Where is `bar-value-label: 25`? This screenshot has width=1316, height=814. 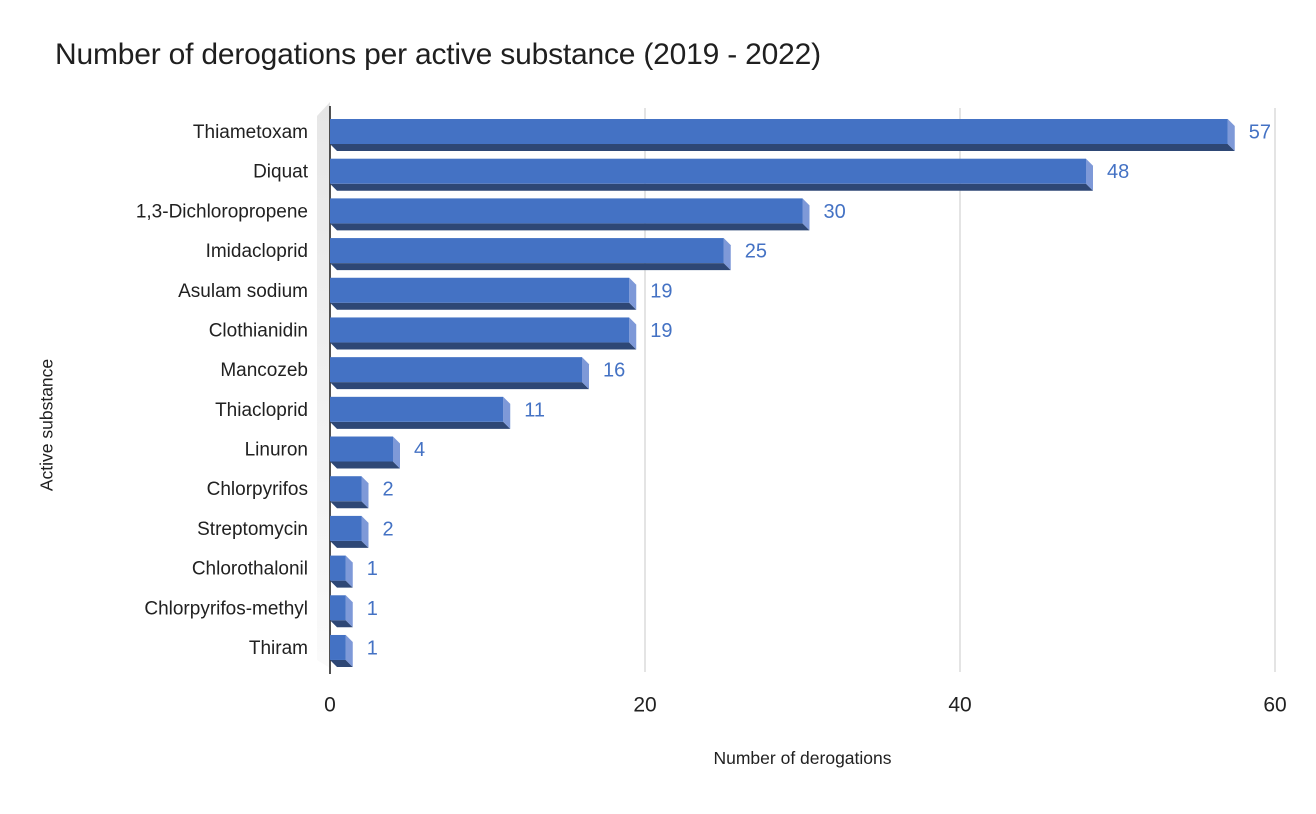
bar-value-label: 25 is located at coordinates (756, 252).